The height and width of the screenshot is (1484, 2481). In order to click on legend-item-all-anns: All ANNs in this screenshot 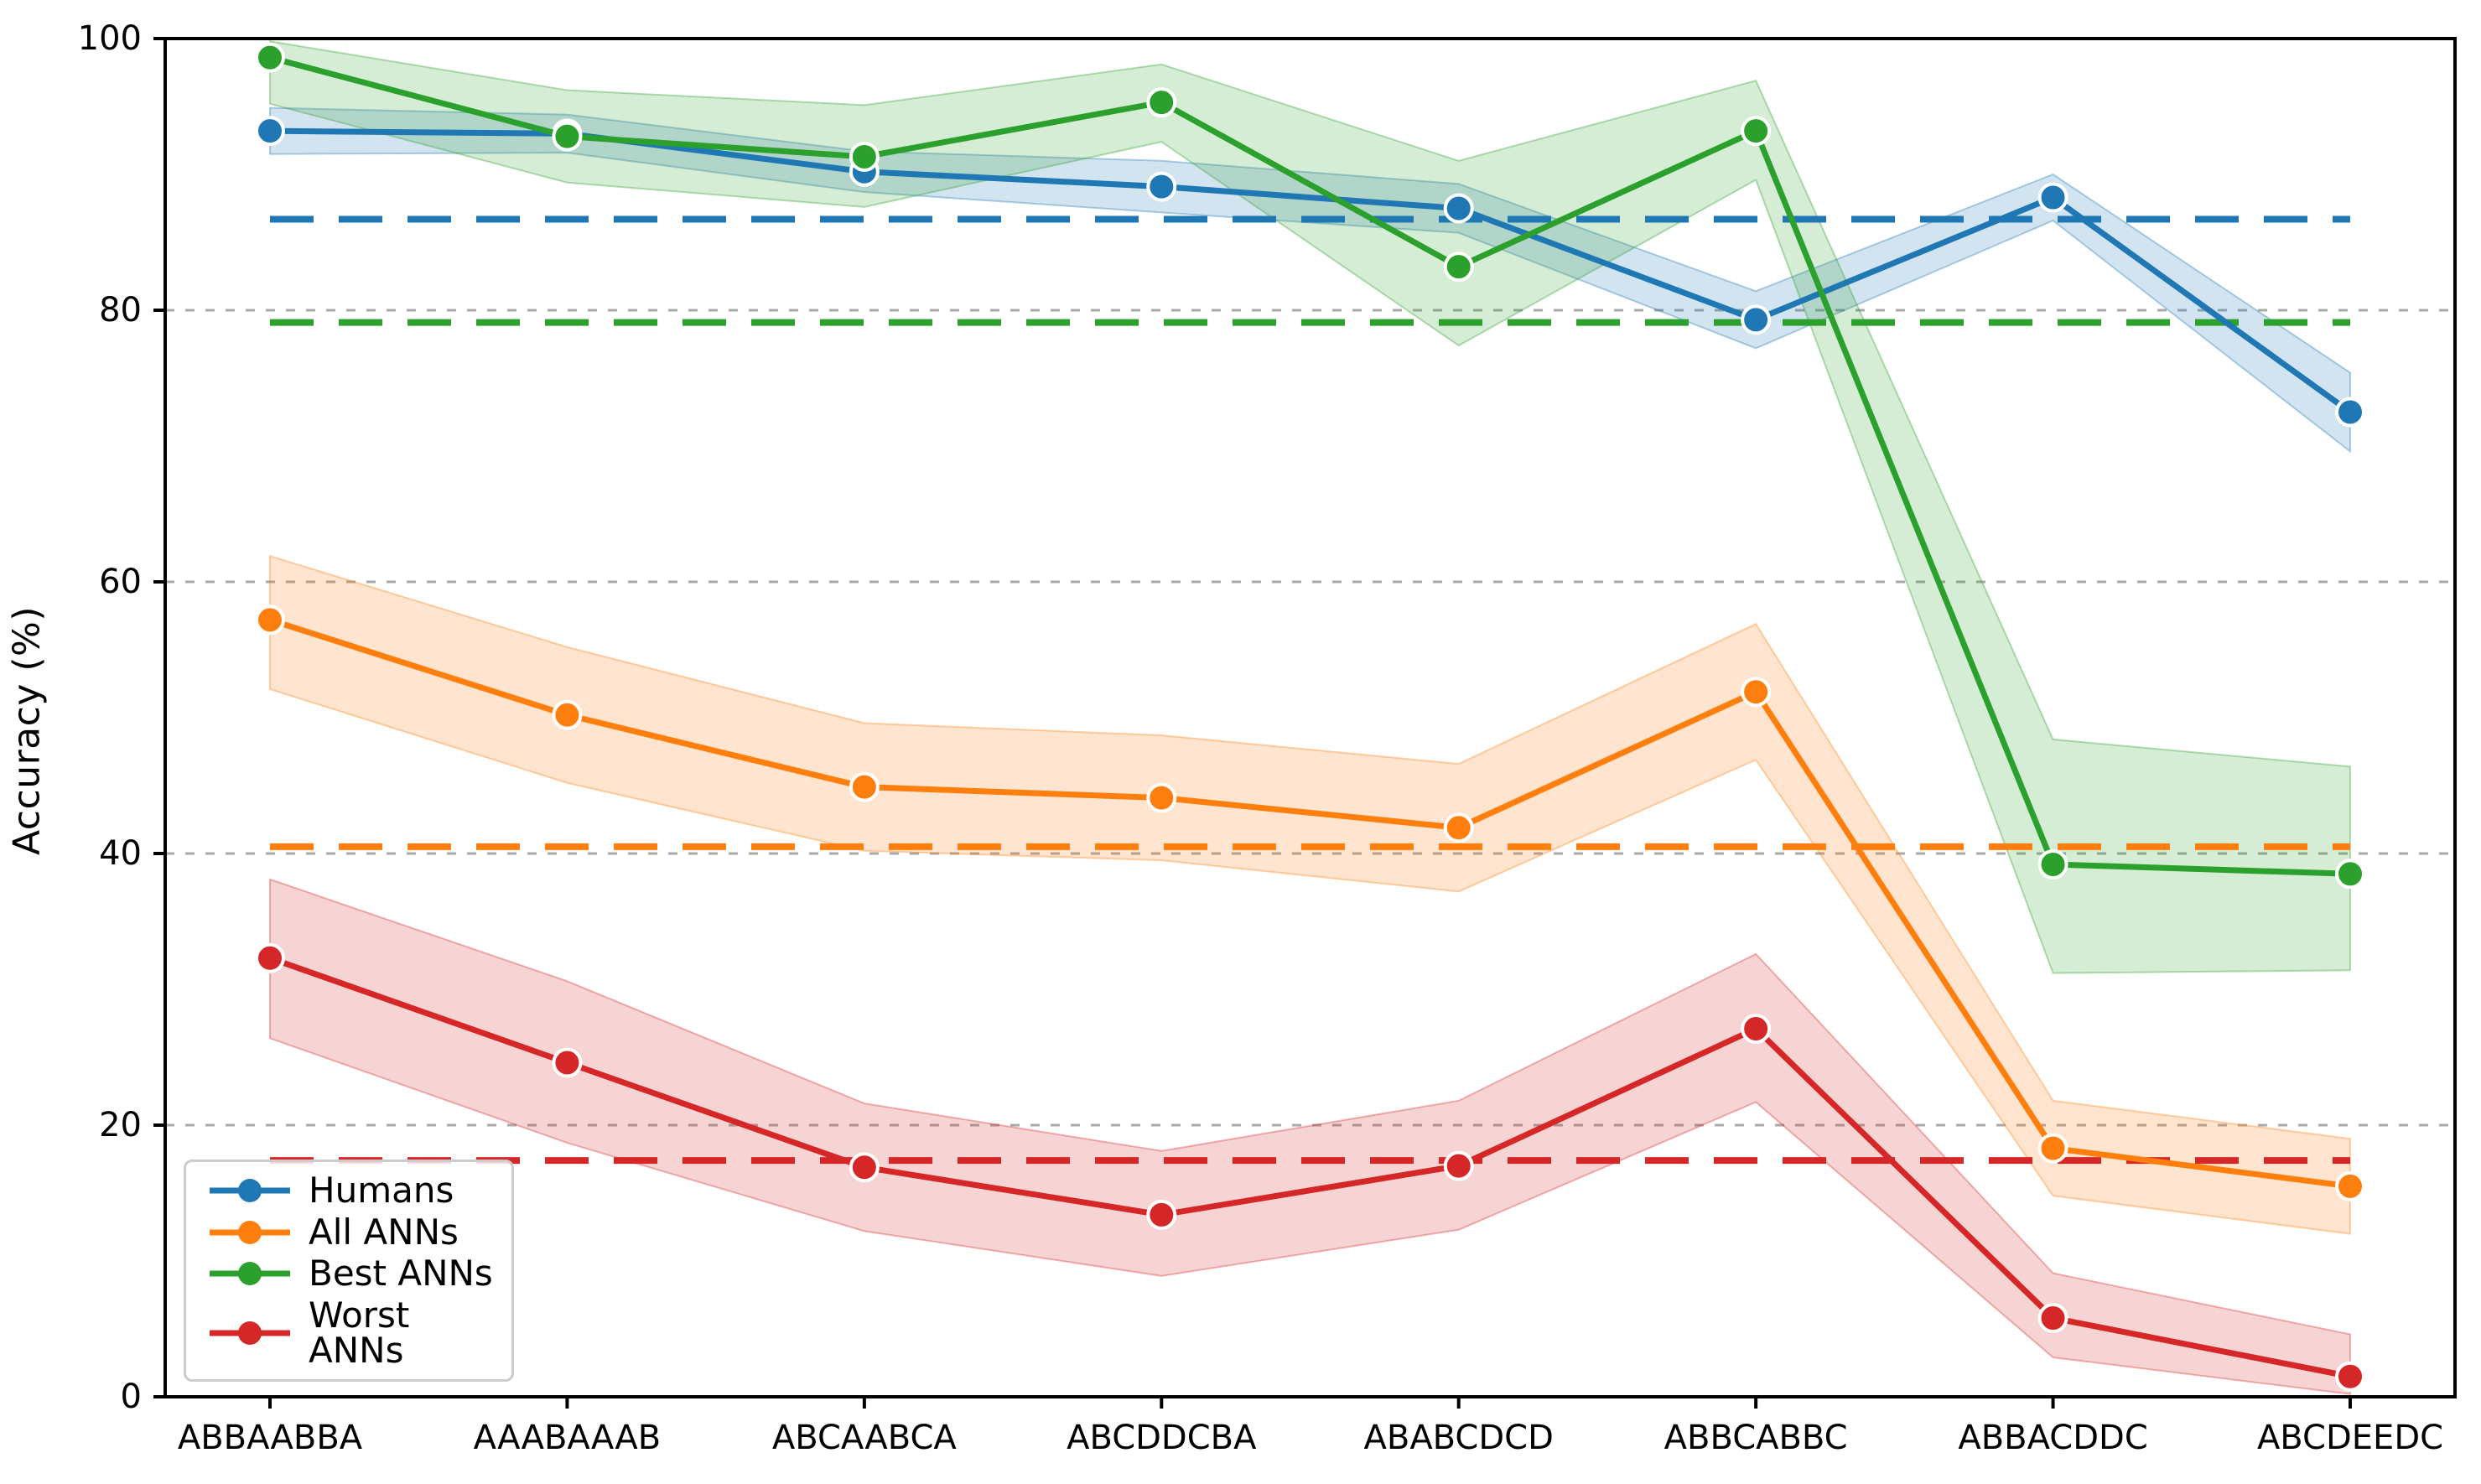, I will do `click(359, 1232)`.